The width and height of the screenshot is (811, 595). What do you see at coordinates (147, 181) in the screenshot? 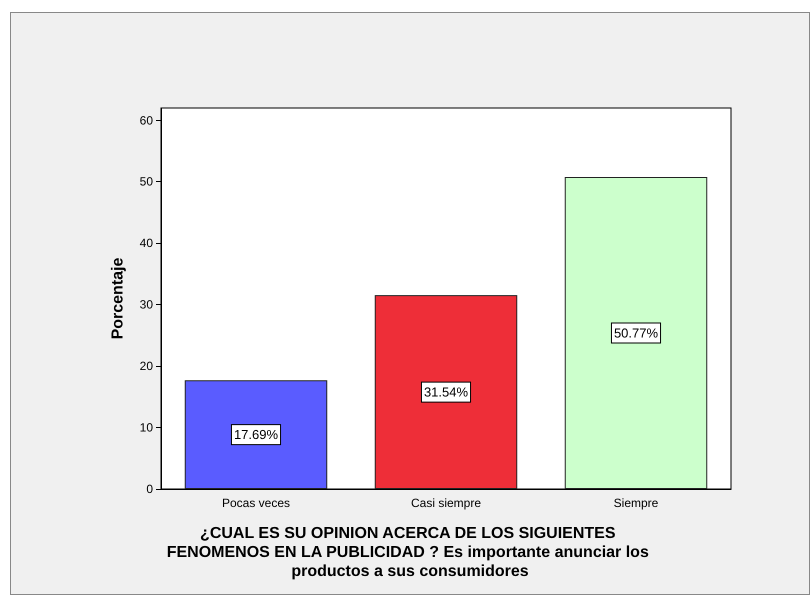
I see `y-tick-label: 50` at bounding box center [147, 181].